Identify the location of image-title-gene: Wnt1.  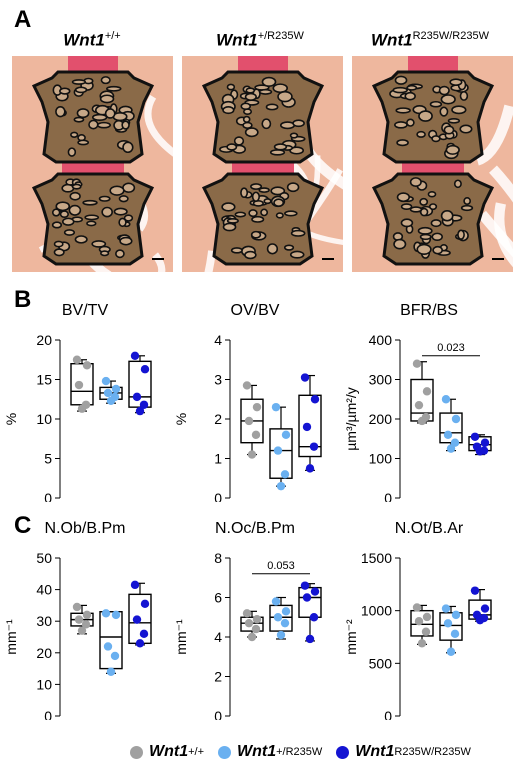
(392, 40).